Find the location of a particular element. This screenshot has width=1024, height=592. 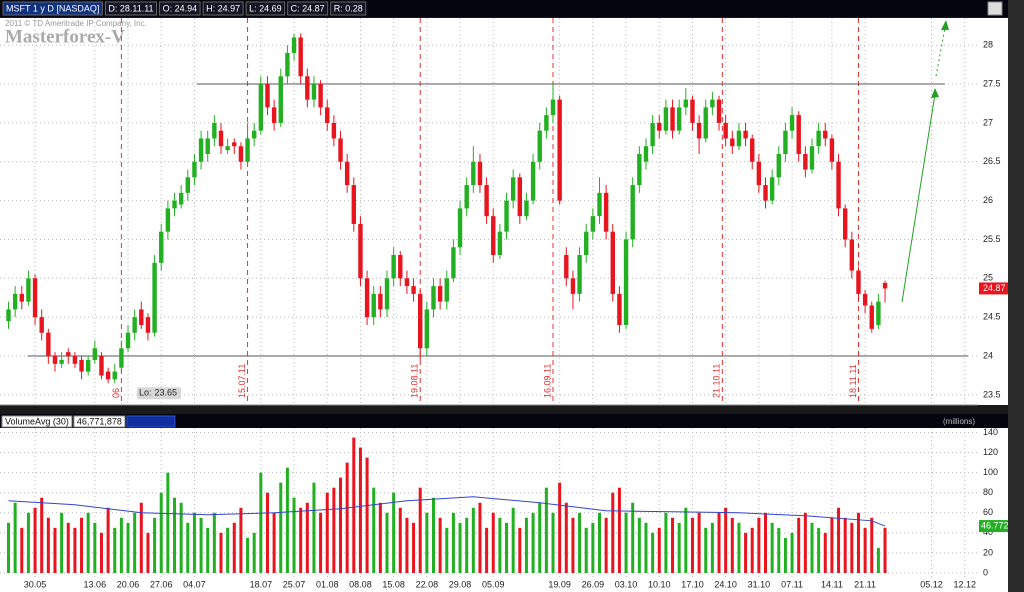

x-tick-label: 13.06 is located at coordinates (95, 584).